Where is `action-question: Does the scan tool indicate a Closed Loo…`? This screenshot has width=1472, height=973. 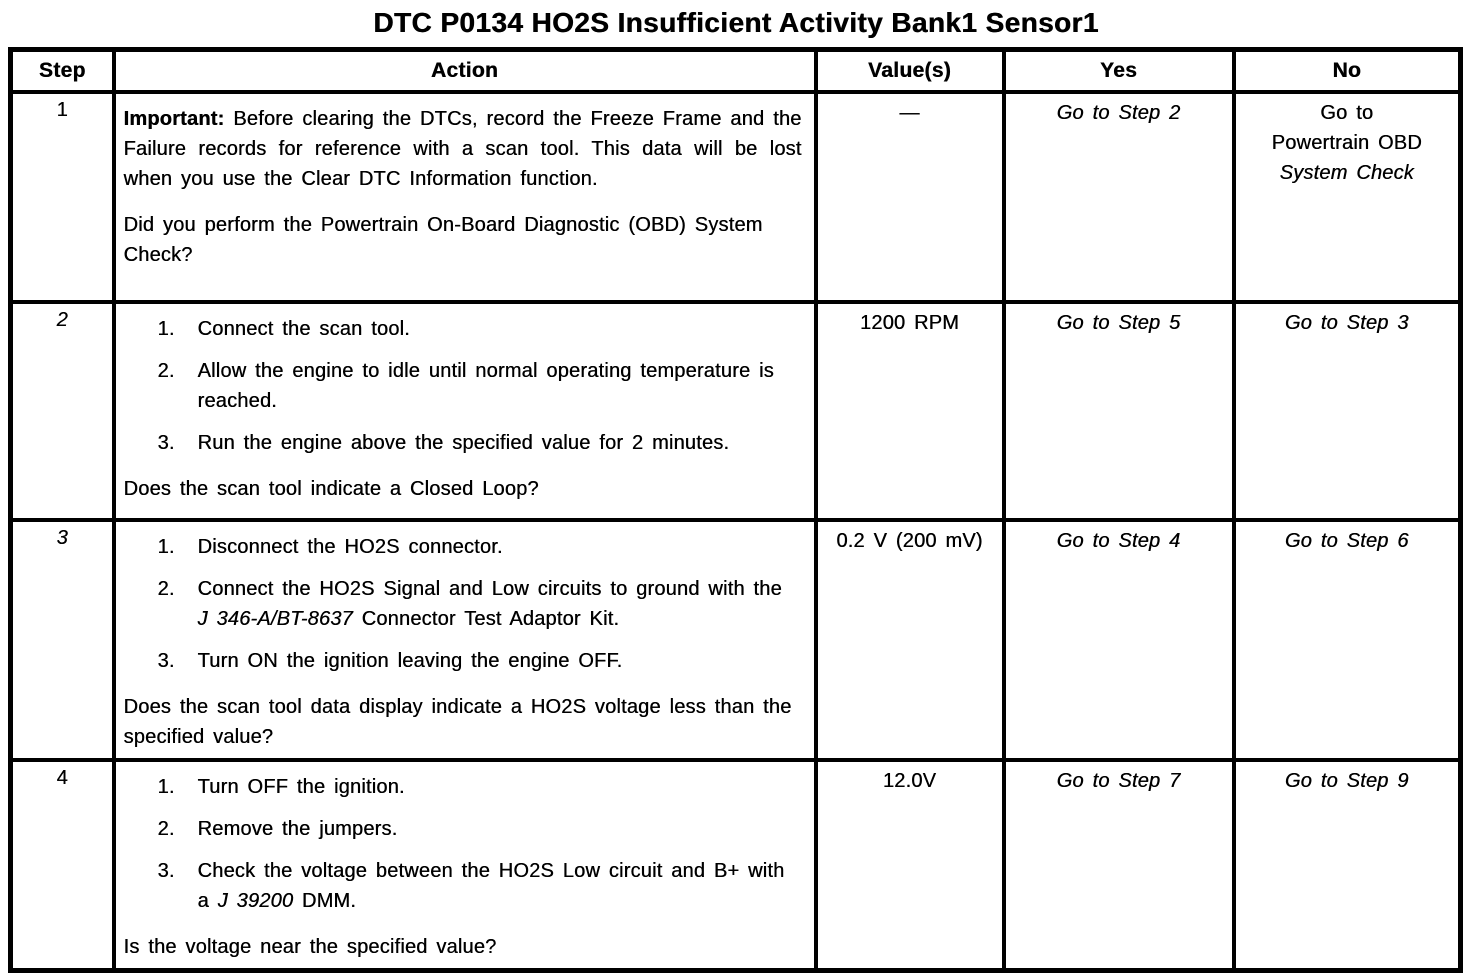
action-question: Does the scan tool indicate a Closed Loo… is located at coordinates (331, 489).